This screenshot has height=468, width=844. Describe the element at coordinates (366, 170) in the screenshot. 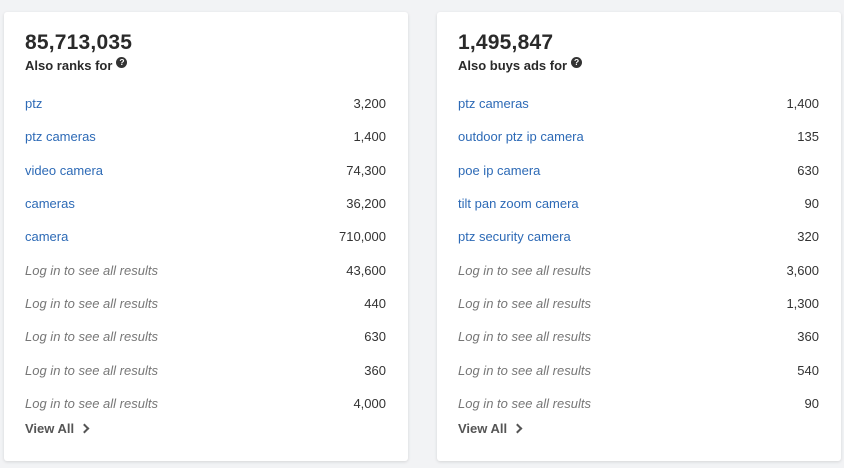

I see `keyword-volume: 74,300` at that location.